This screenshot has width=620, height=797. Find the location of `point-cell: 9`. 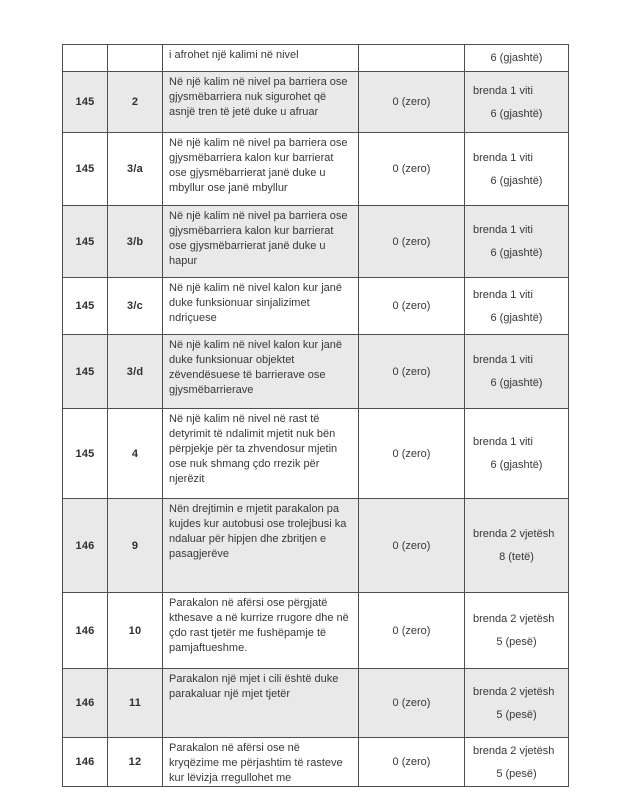

point-cell: 9 is located at coordinates (135, 546).